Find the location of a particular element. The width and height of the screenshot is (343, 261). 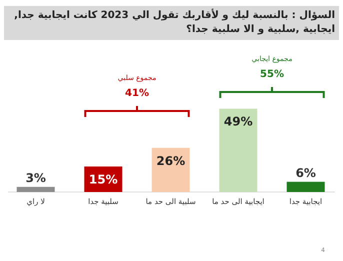

data-label: 15% is located at coordinates (103, 179).